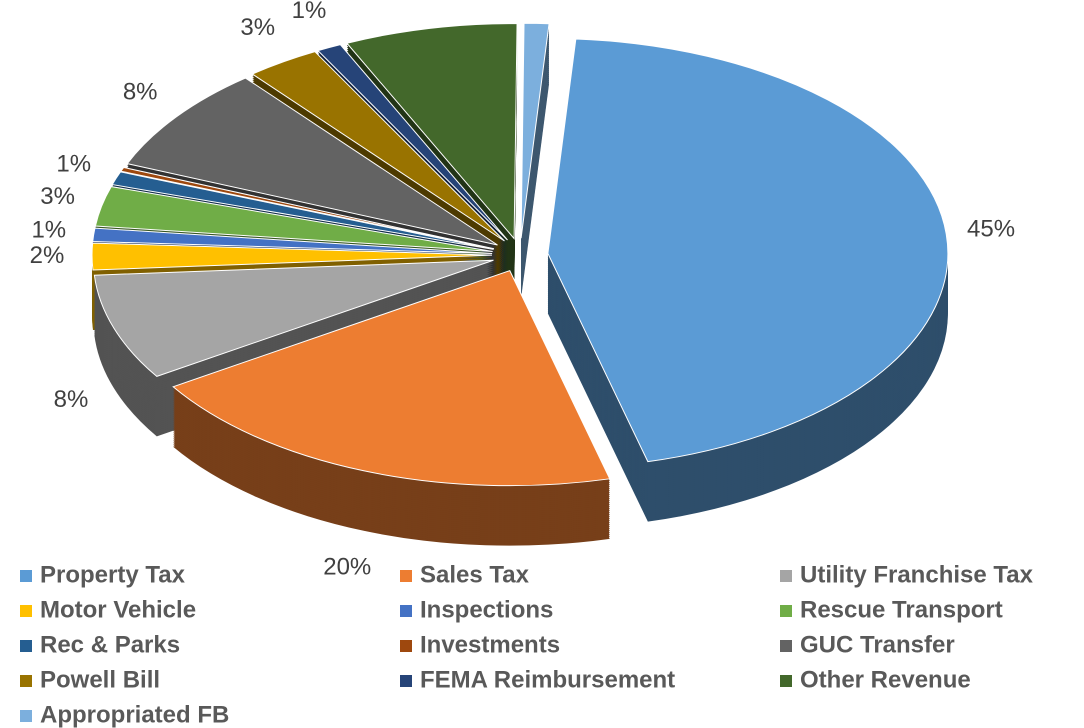  I want to click on legend-label: Inspections, so click(486, 609).